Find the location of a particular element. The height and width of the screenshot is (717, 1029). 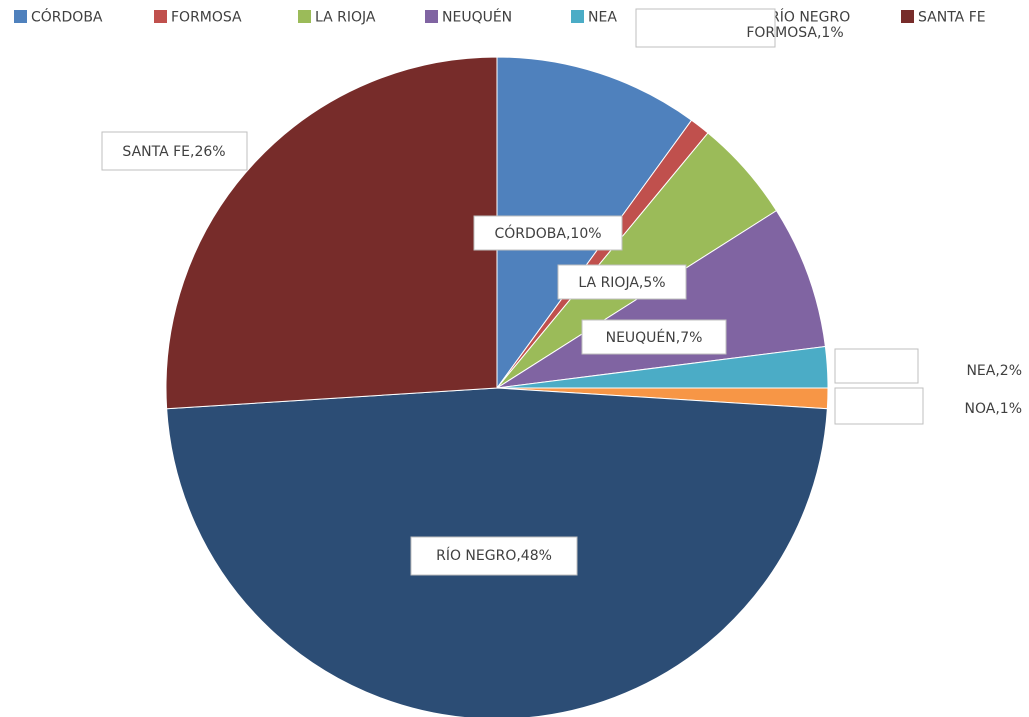

data-label-neuquen: NEUQUÉN,7% is located at coordinates (654, 337).